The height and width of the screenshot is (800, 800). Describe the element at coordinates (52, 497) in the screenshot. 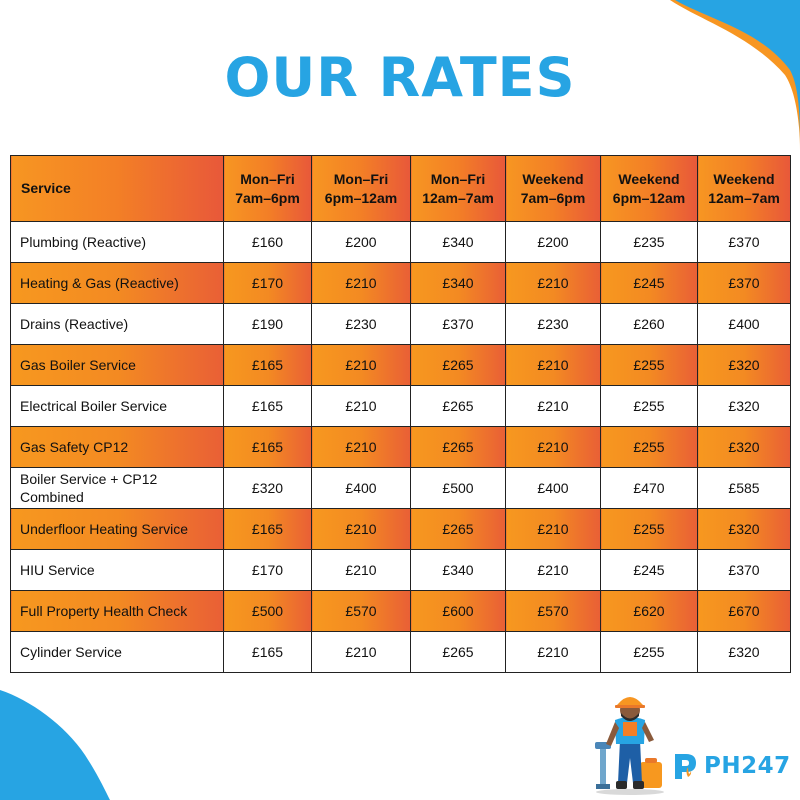

I see `cell-text-line: Combined` at that location.